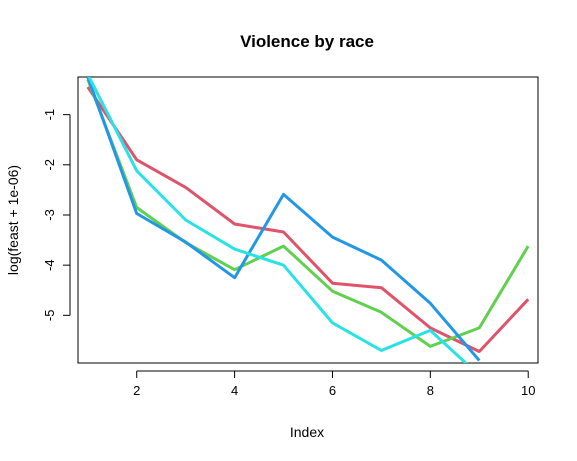 This screenshot has height=461, width=577. I want to click on x-axis-label: Index, so click(307, 432).